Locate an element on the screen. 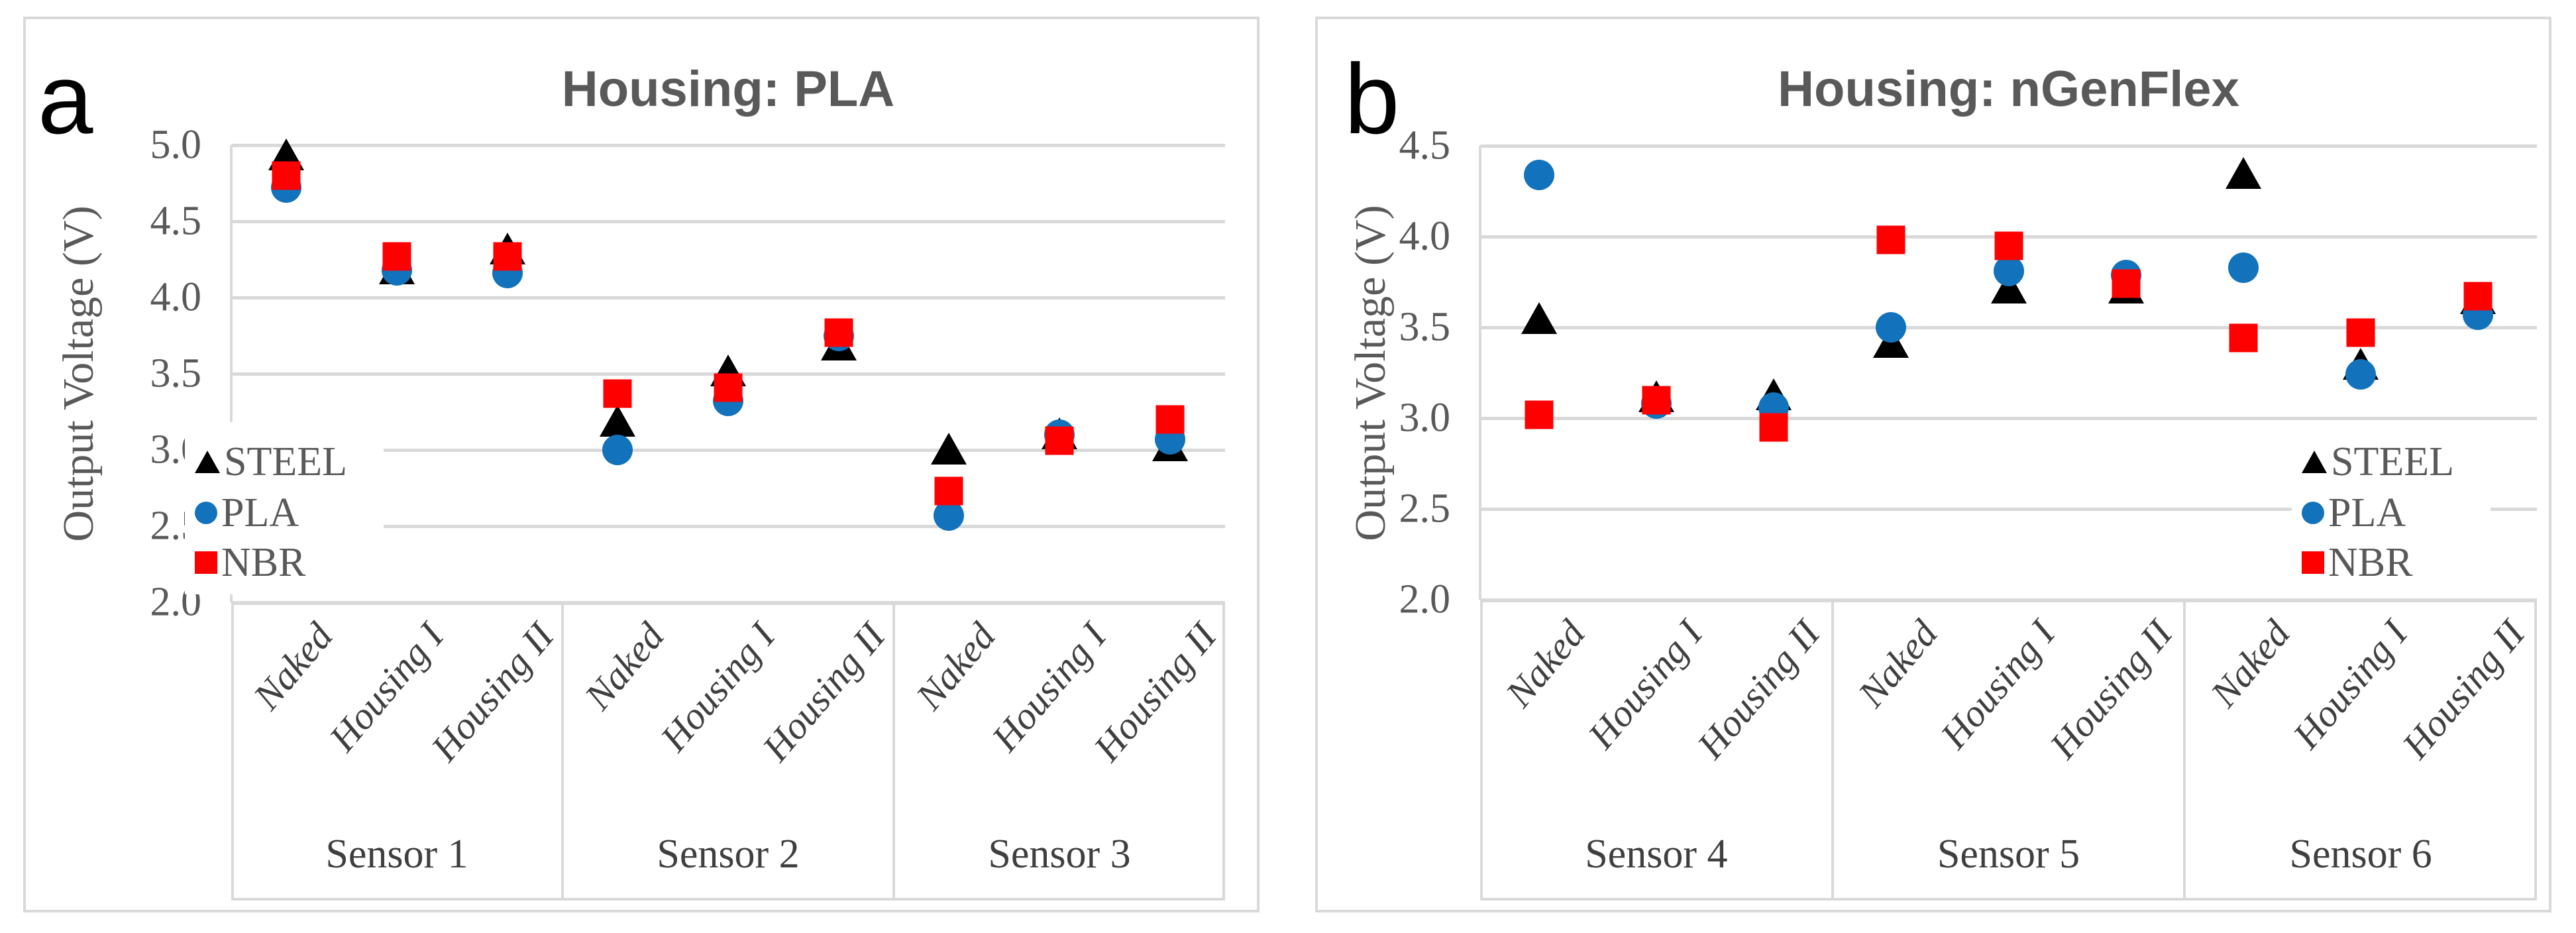 The height and width of the screenshot is (933, 2576). sensor-group-label: Sensor 4 is located at coordinates (1656, 854).